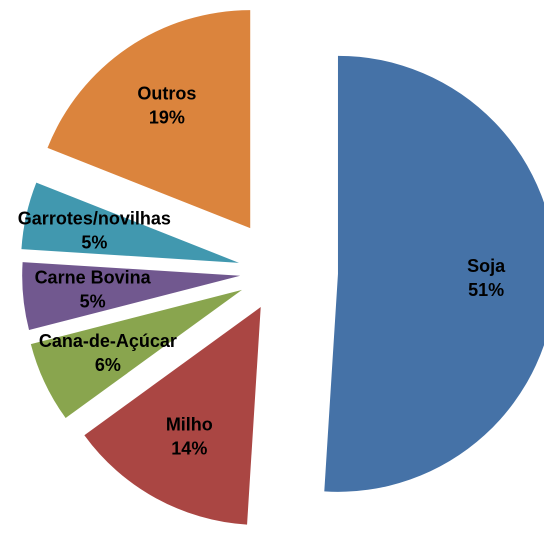 The height and width of the screenshot is (538, 544). Describe the element at coordinates (167, 117) in the screenshot. I see `slice-value: 19%` at that location.